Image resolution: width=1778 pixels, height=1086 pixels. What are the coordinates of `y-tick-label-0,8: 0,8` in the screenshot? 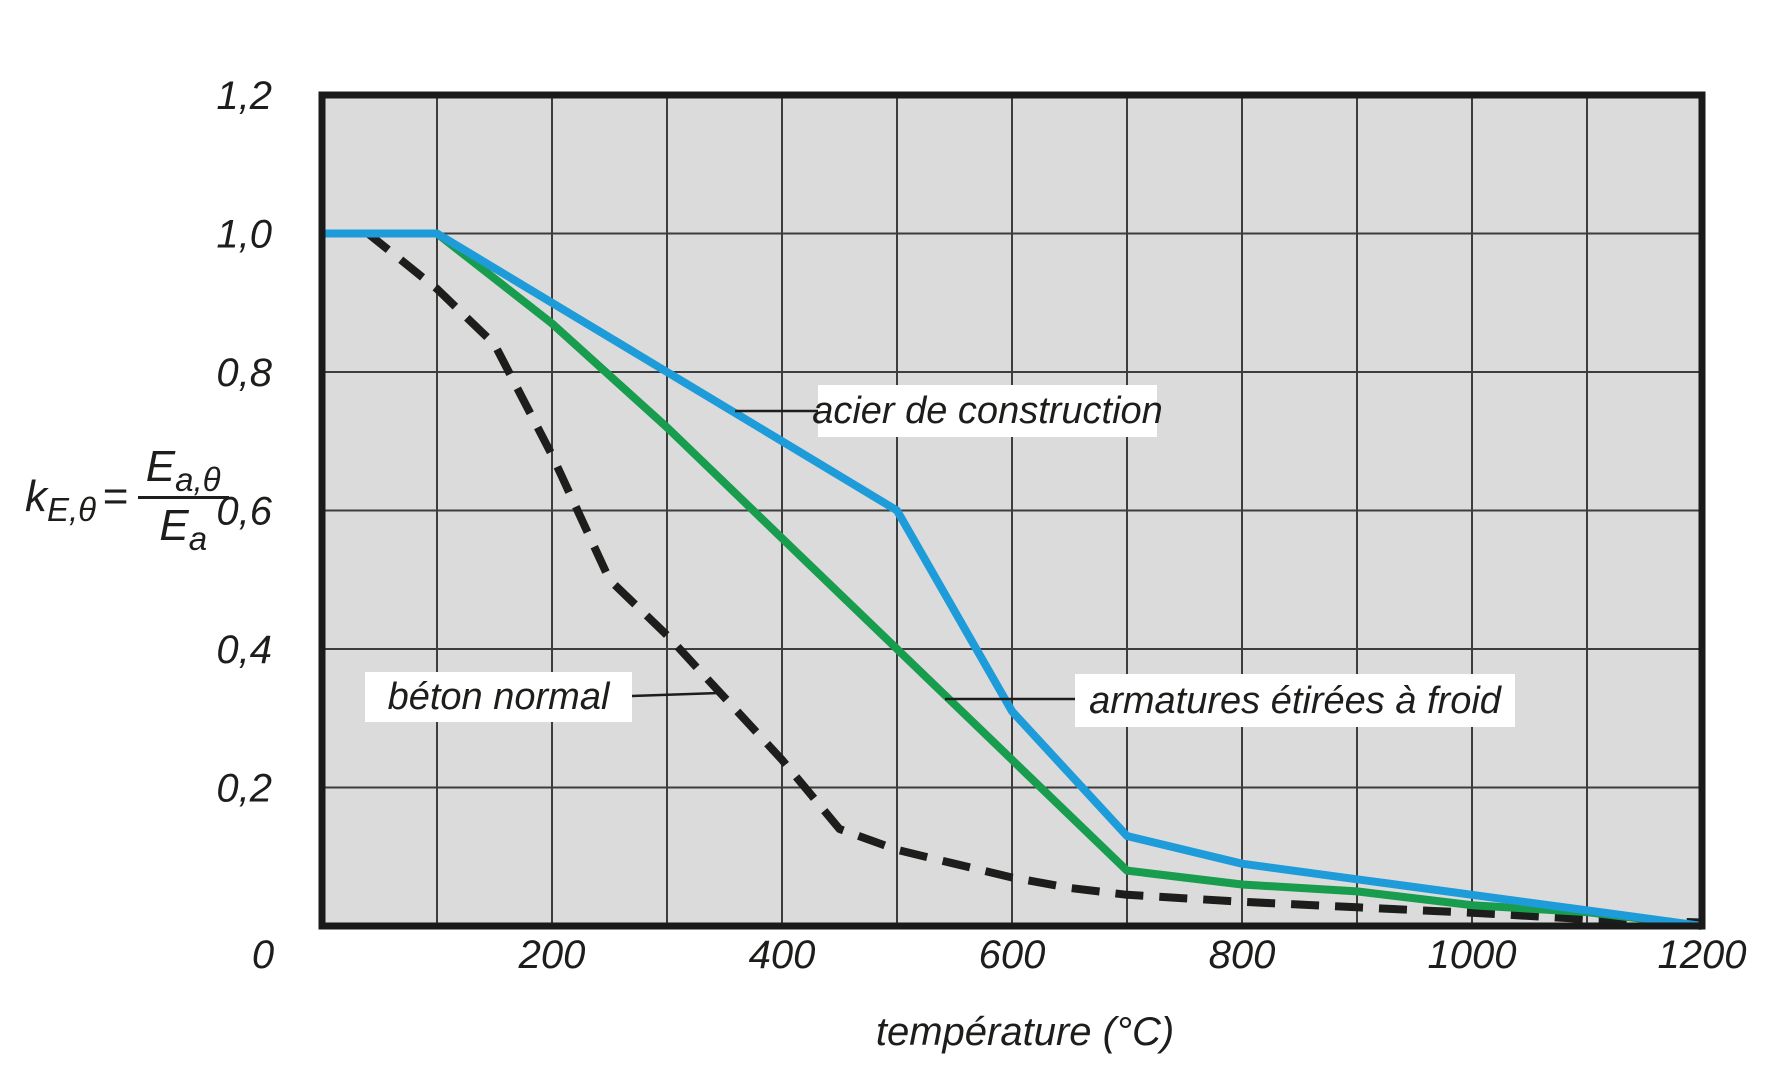 It's located at (244, 373).